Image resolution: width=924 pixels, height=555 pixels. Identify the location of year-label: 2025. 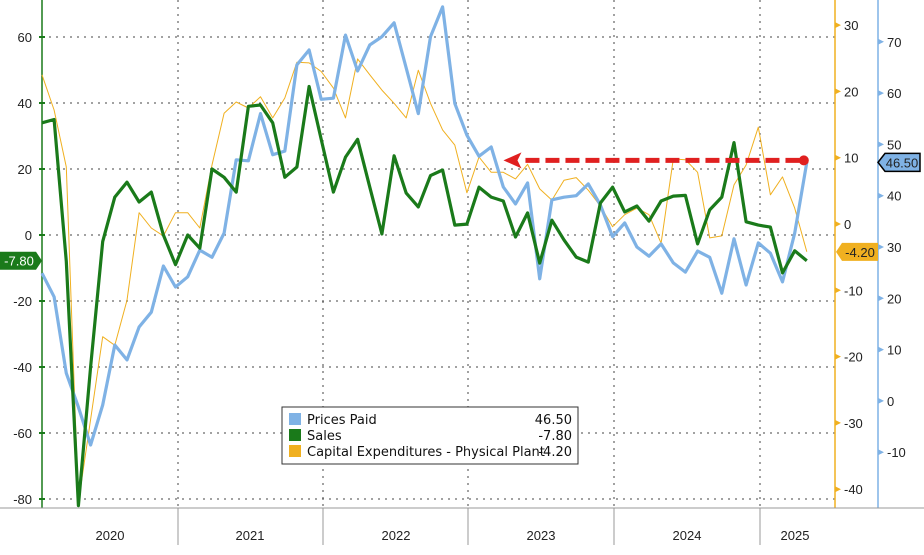
(795, 535).